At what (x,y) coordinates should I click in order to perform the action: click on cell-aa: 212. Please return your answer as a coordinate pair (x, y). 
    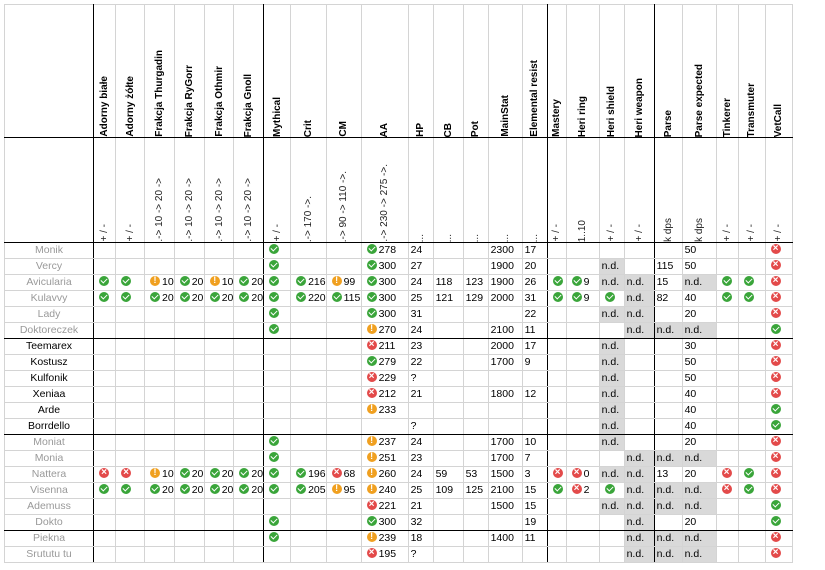
    Looking at the image, I should click on (384, 394).